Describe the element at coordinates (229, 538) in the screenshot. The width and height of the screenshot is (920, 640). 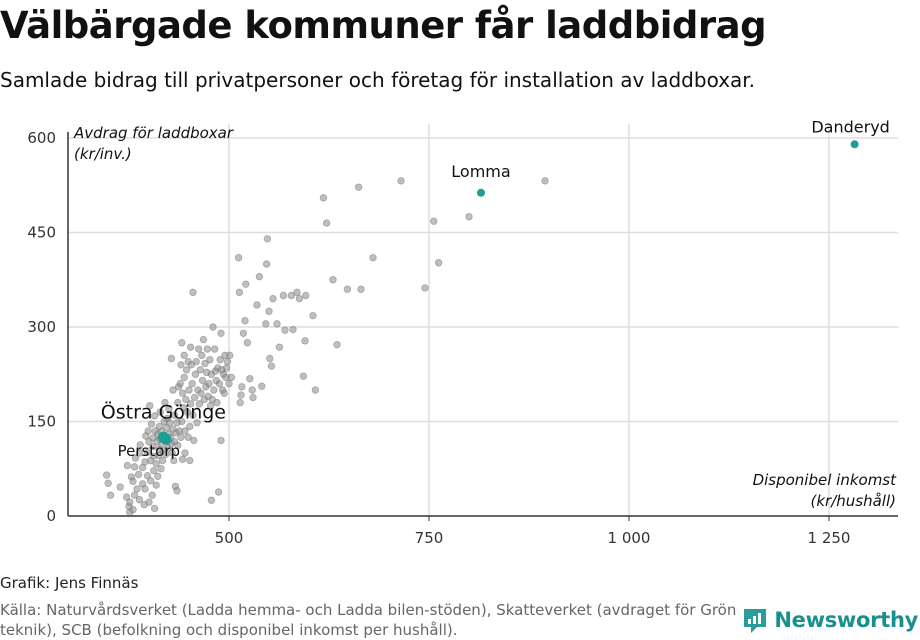
I see `x-tick-label: 500` at that location.